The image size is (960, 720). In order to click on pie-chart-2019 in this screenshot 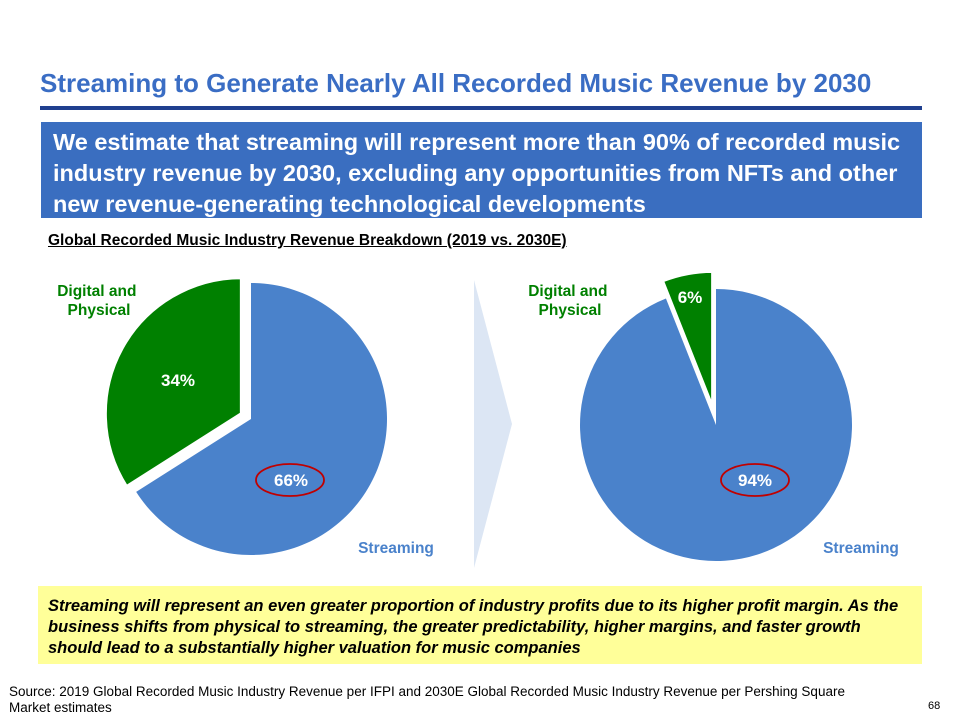, I will do `click(245, 415)`.